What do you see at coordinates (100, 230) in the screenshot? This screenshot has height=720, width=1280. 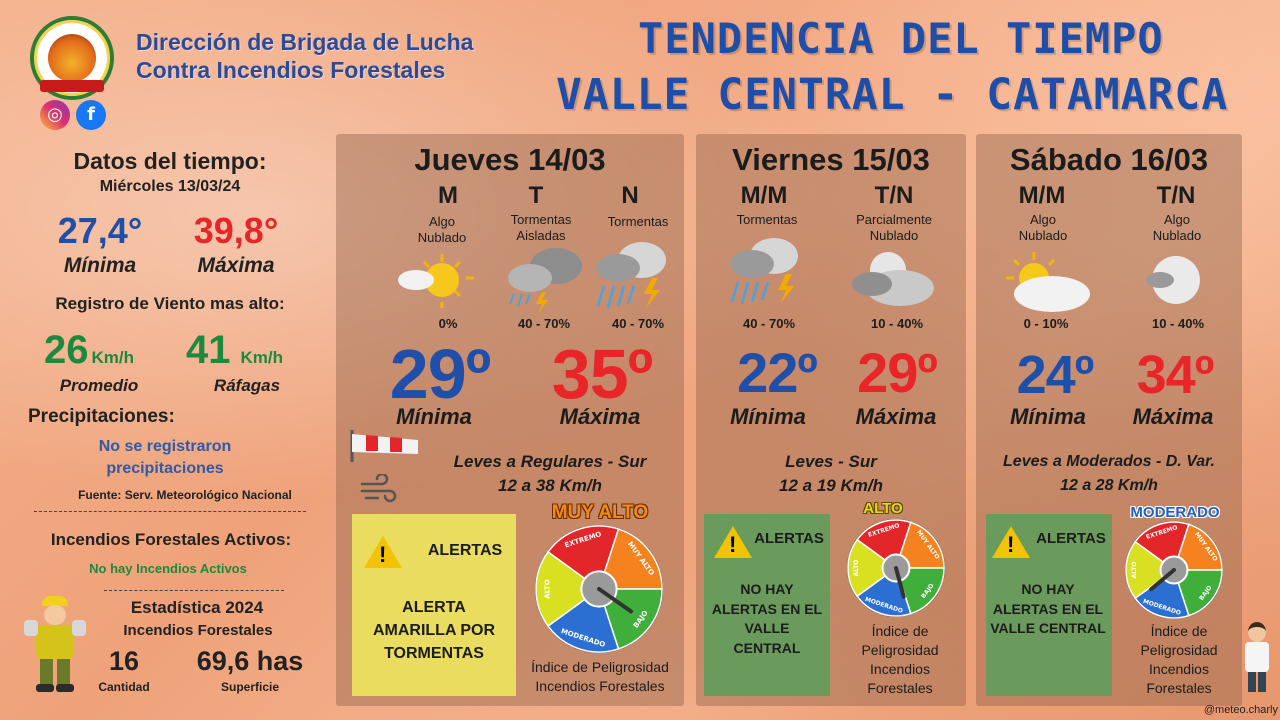 I see `observed-min-temp: 27,4°` at bounding box center [100, 230].